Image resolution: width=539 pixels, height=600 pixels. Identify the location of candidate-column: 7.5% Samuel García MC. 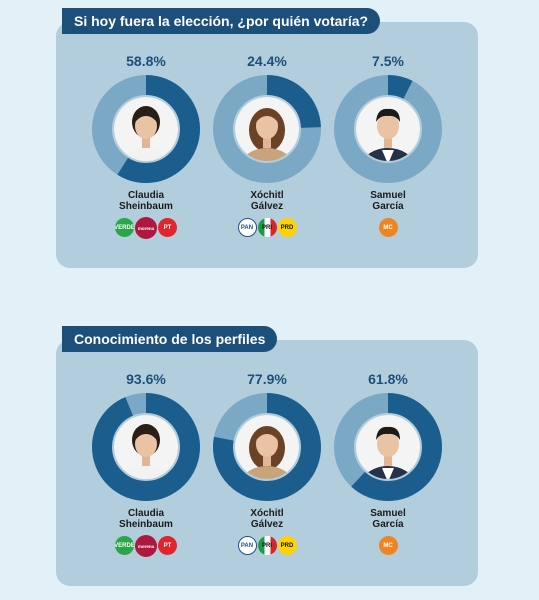
(388, 144).